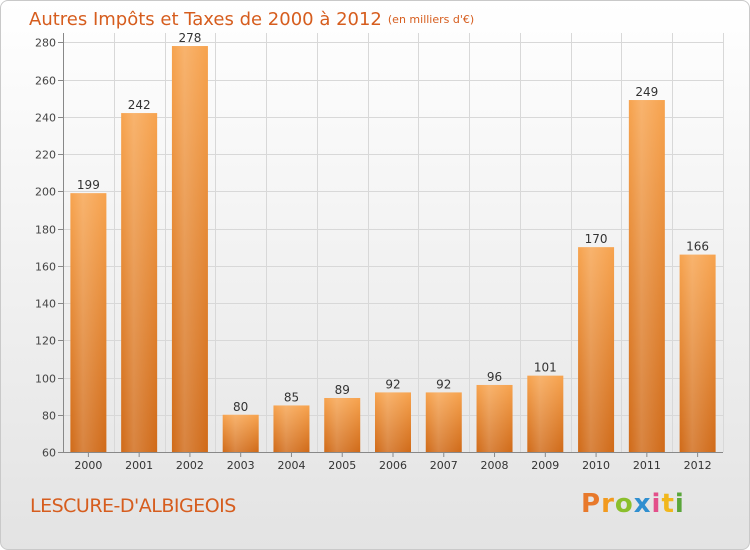 The image size is (750, 550). I want to click on data-label: 199, so click(88, 185).